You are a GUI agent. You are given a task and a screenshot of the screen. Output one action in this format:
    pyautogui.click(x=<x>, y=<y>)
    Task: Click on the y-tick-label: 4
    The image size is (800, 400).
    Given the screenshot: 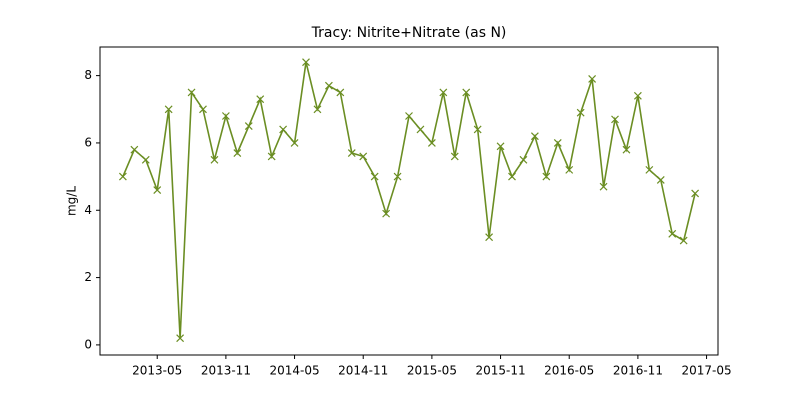 What is the action you would take?
    pyautogui.click(x=88, y=210)
    